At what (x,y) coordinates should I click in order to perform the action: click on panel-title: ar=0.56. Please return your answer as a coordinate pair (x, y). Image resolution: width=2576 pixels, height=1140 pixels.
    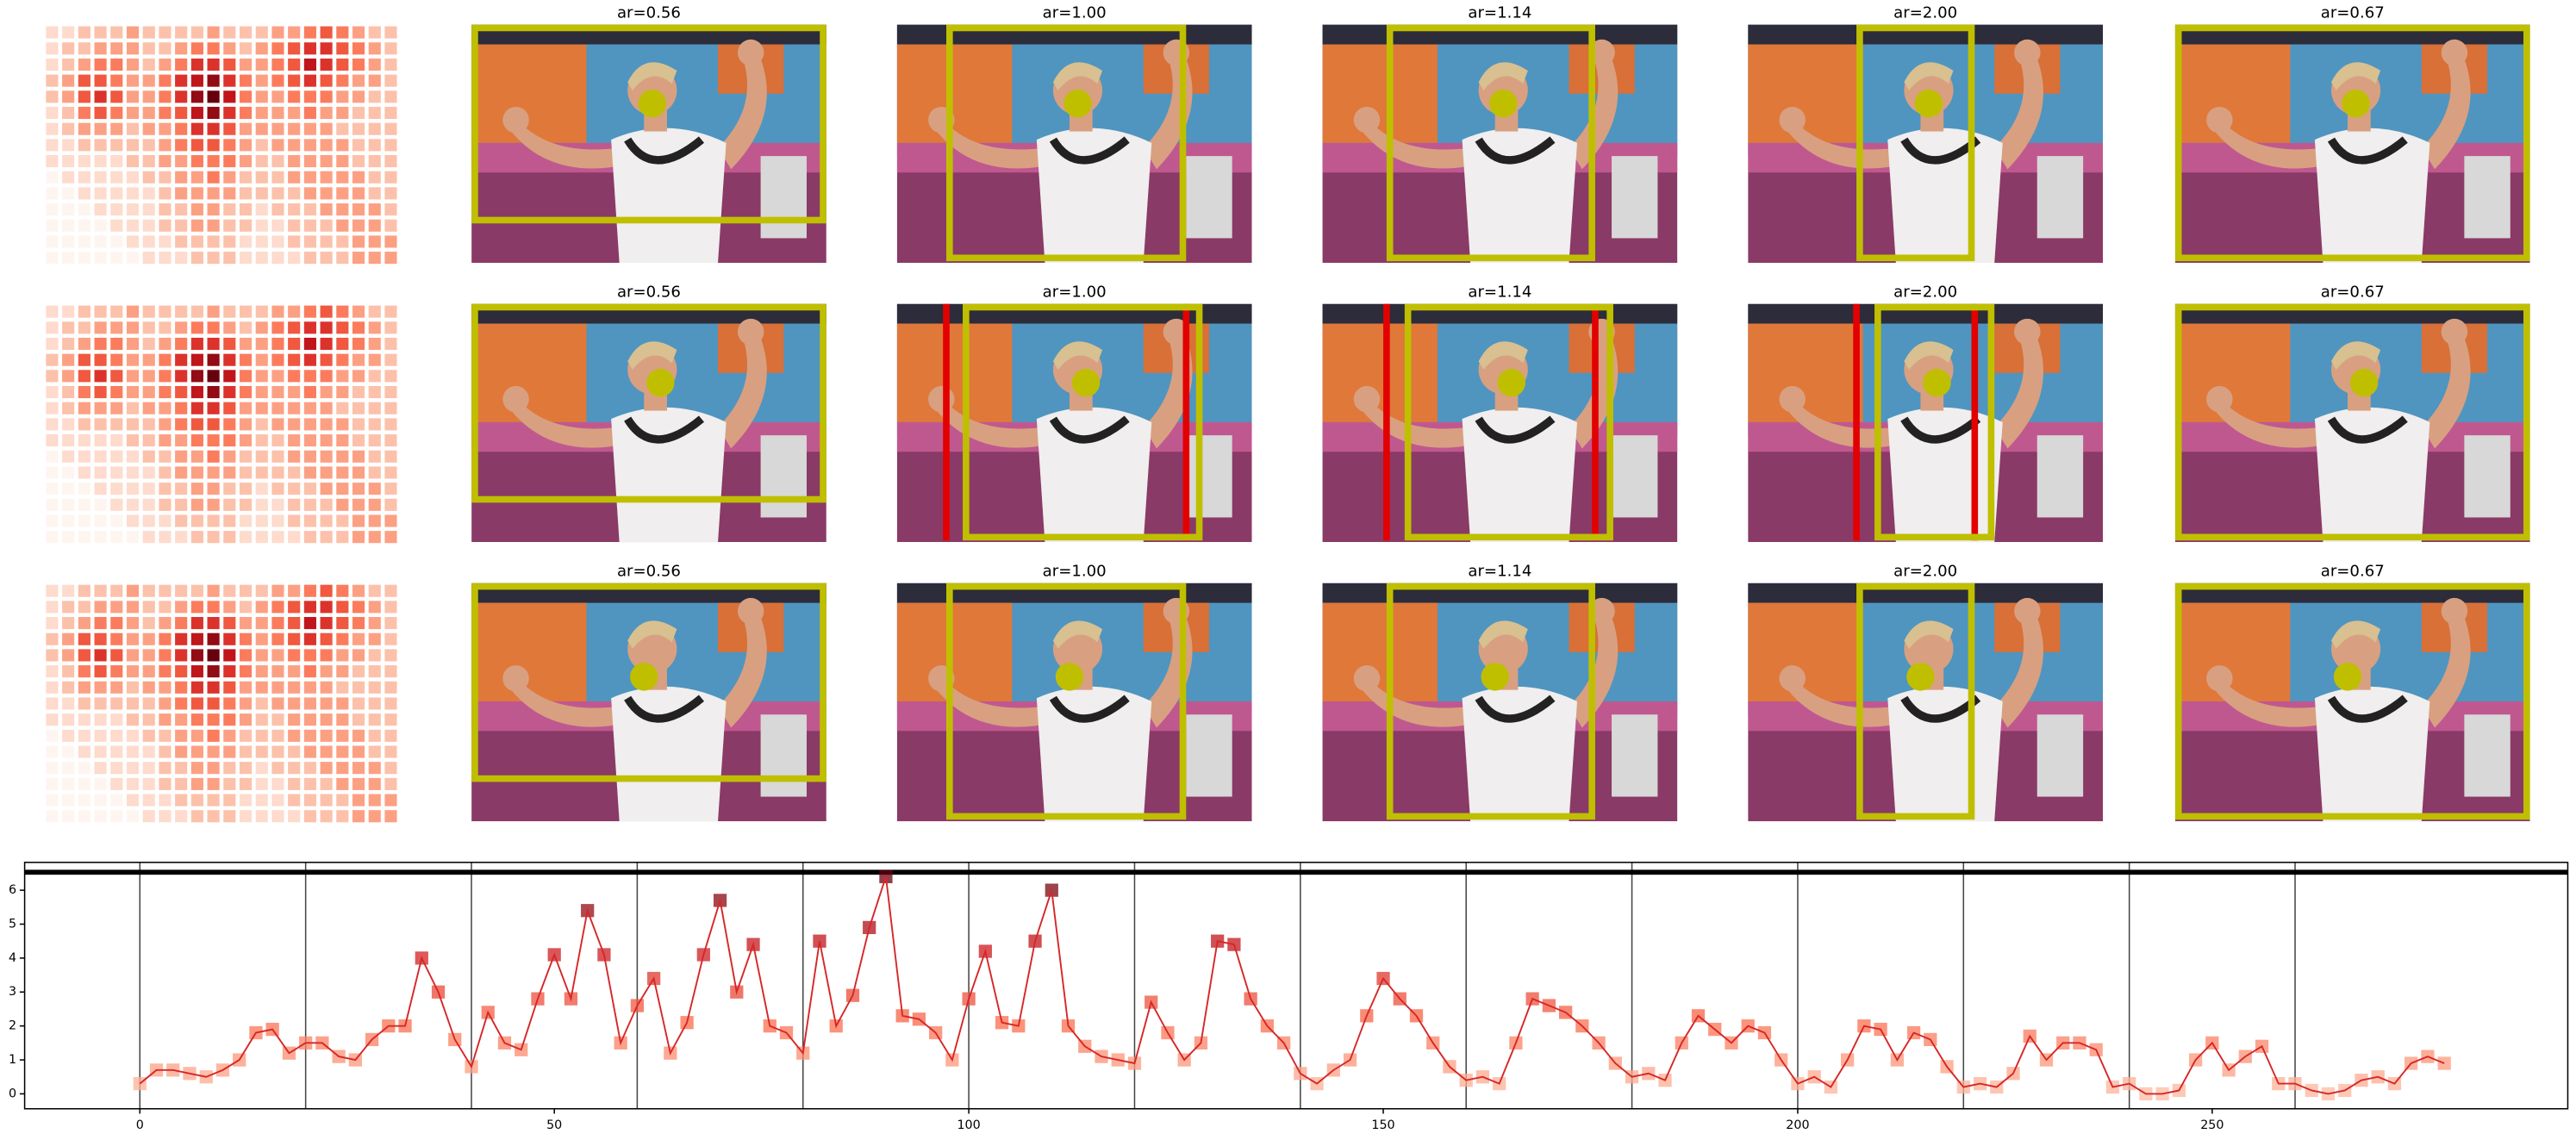
    Looking at the image, I should click on (649, 12).